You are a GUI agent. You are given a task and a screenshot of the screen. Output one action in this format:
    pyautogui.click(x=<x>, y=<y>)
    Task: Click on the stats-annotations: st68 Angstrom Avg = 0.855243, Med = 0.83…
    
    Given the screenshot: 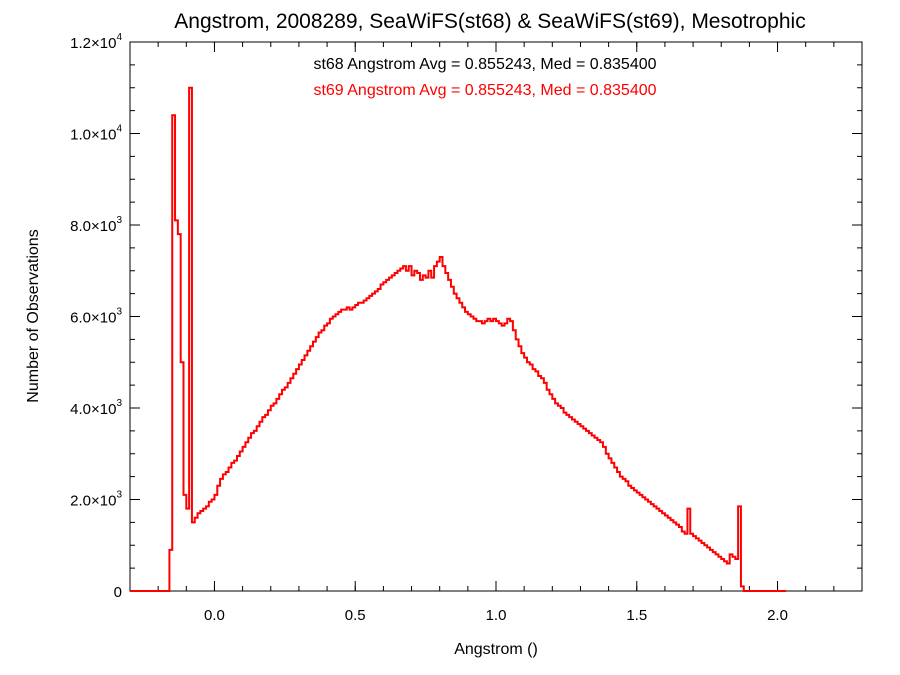 What is the action you would take?
    pyautogui.click(x=484, y=77)
    